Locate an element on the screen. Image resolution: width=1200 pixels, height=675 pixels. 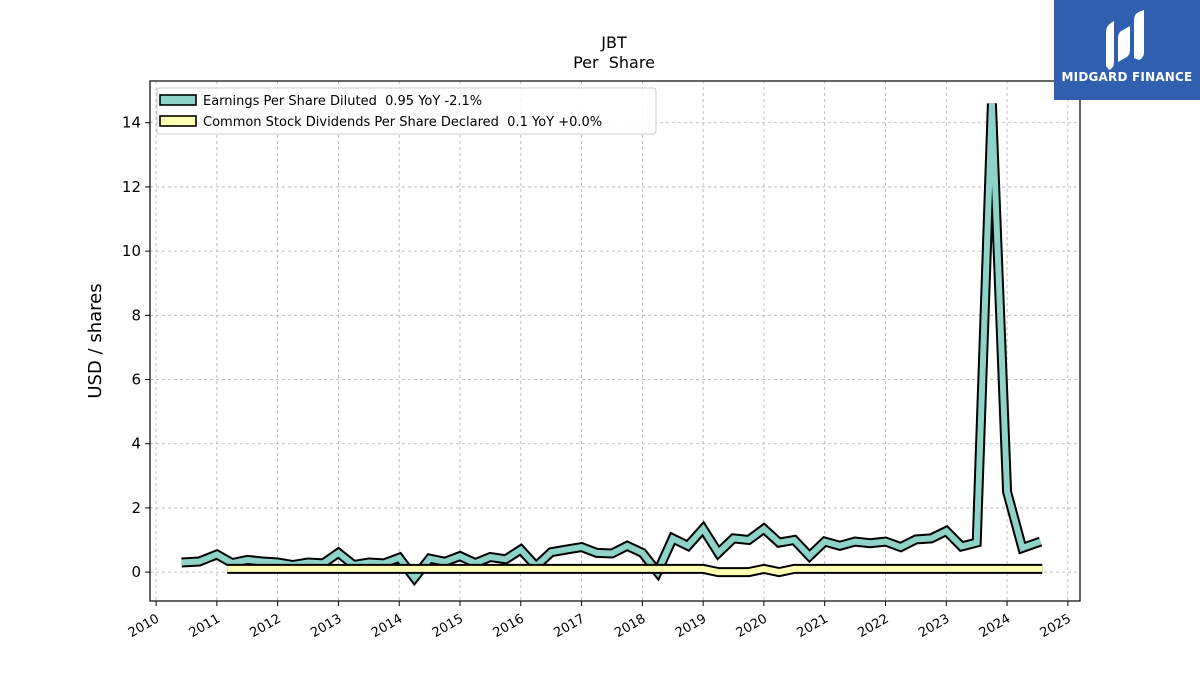
x-tick-label: 2019 is located at coordinates (691, 626).